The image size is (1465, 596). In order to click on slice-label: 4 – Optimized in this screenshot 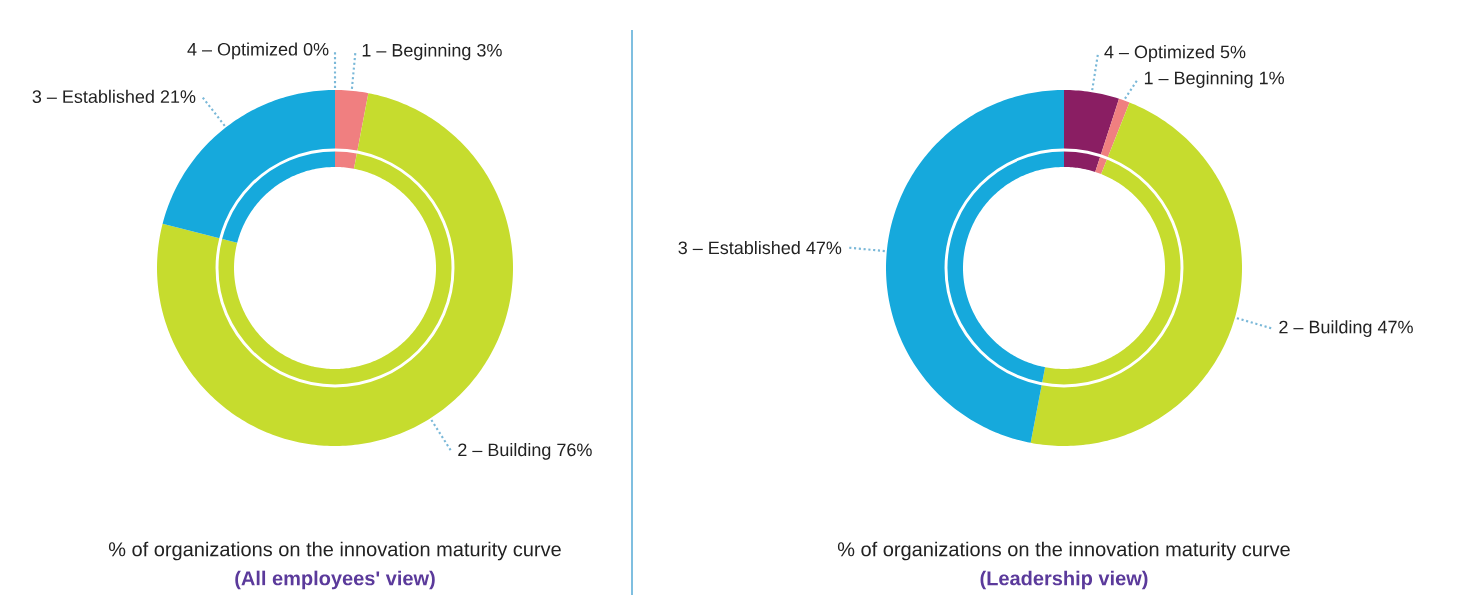, I will do `click(1159, 53)`.